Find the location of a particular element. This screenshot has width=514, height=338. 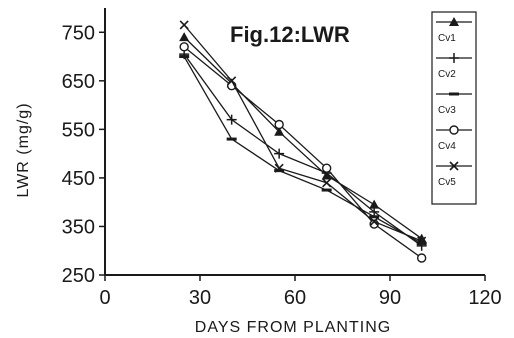

legend-label: Cv4 is located at coordinates (447, 146).